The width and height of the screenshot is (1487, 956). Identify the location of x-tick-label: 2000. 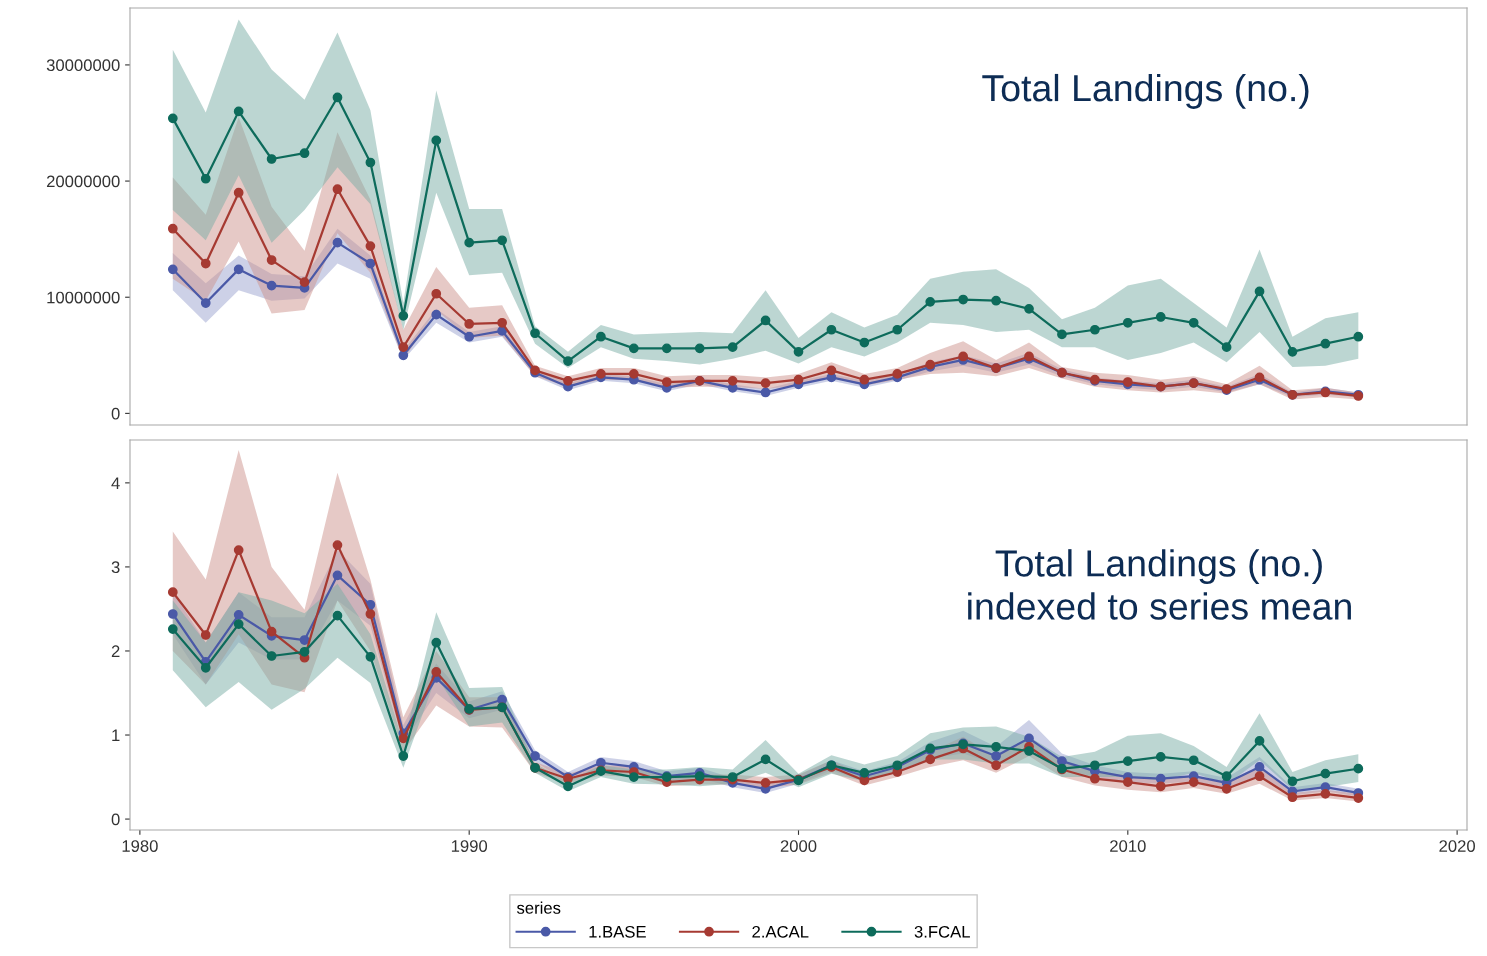
(798, 846).